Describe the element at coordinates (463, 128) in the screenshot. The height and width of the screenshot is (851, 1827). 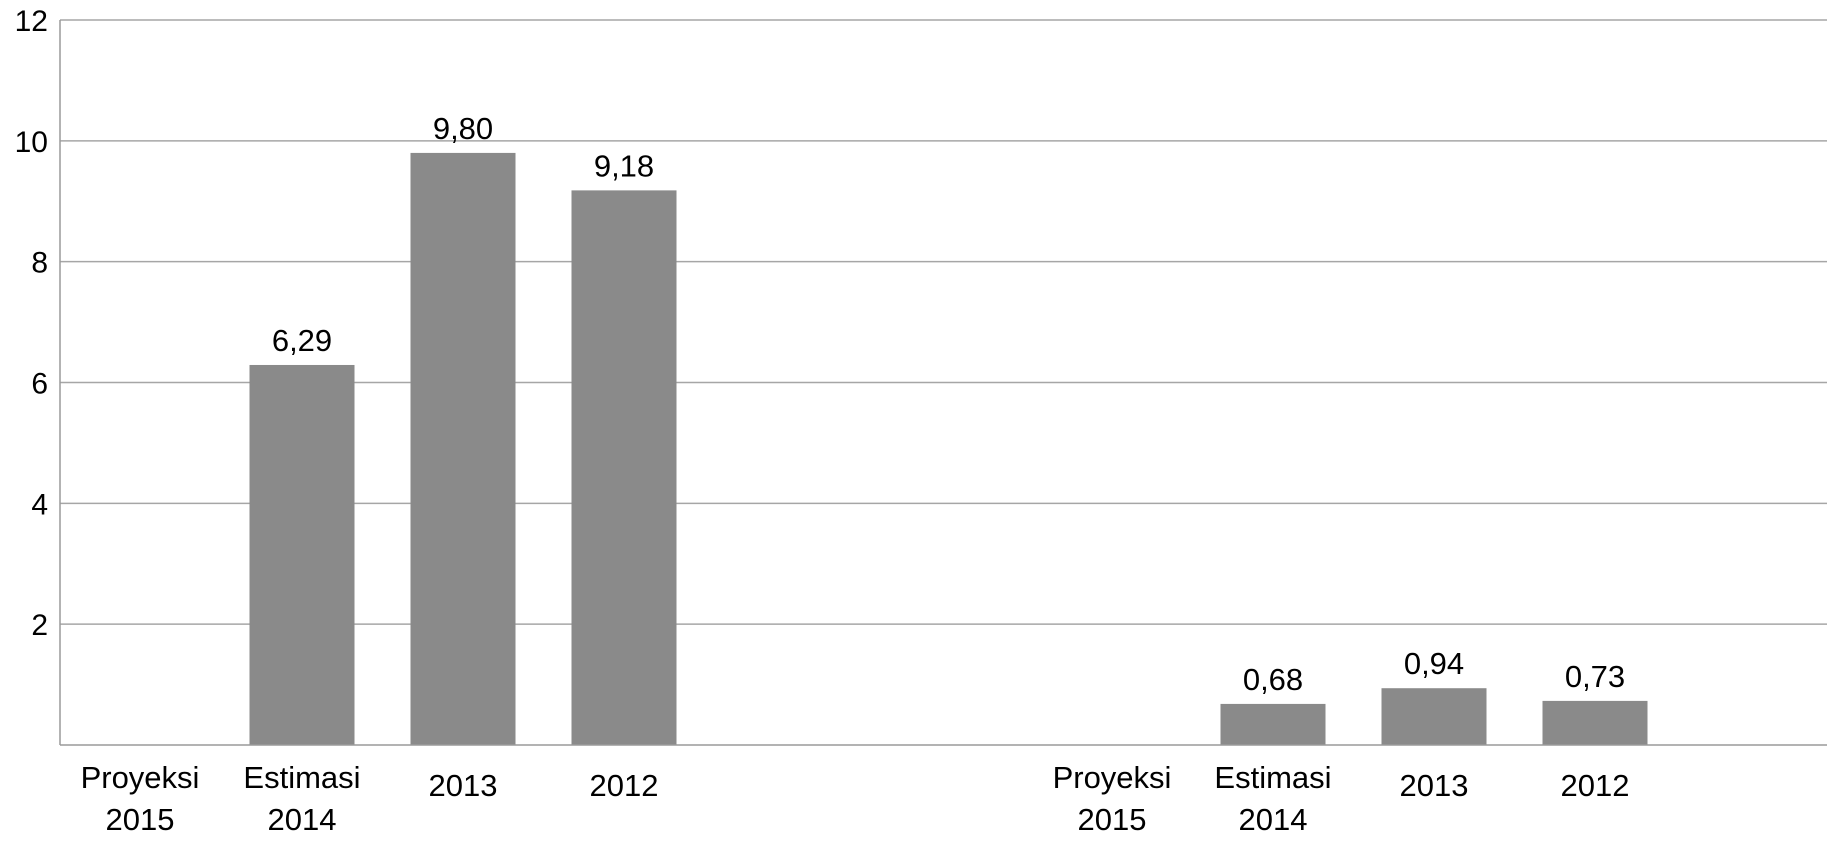
I see `data-label: 9,80` at that location.